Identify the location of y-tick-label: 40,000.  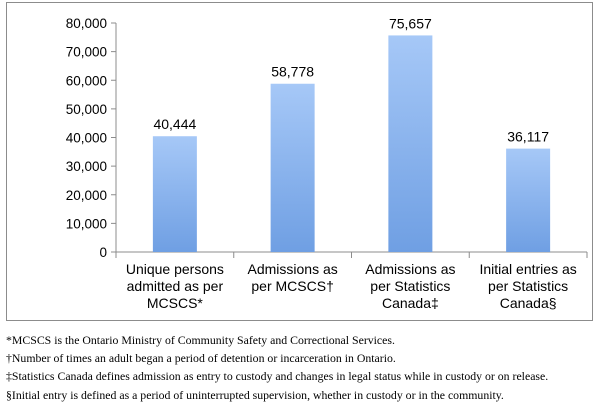
(86, 138).